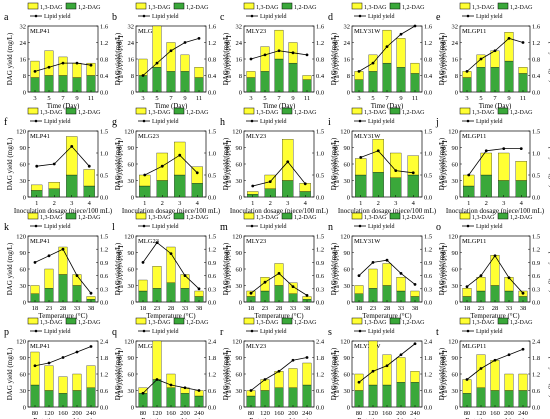 This screenshot has height=419, width=550. I want to click on x-tick-label: 200, so click(185, 413).